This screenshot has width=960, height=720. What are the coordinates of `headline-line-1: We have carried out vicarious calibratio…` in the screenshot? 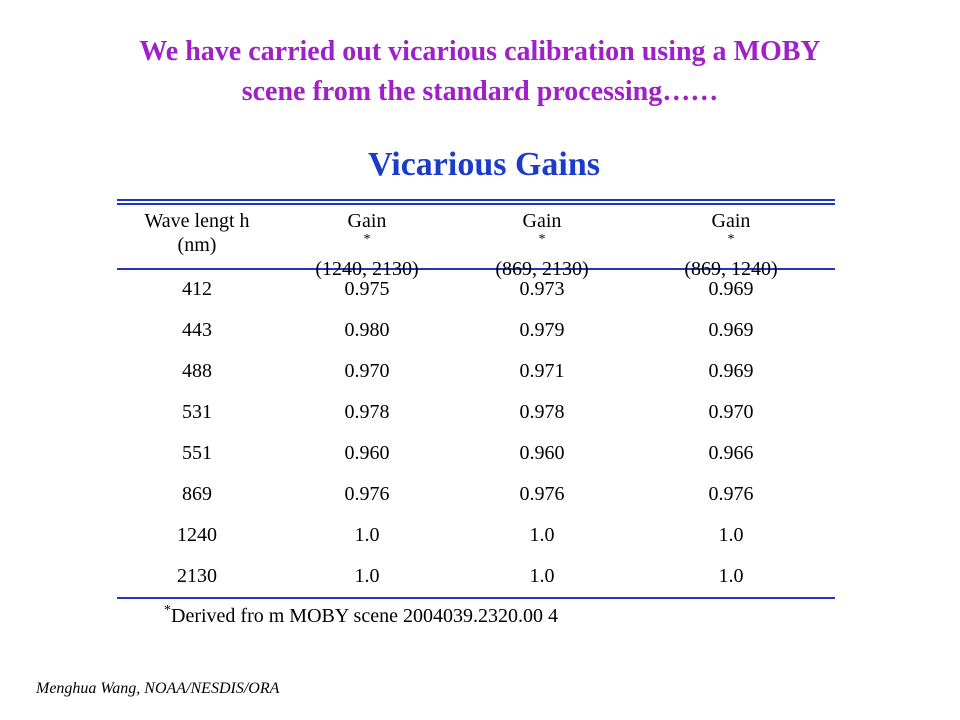 It's located at (480, 51).